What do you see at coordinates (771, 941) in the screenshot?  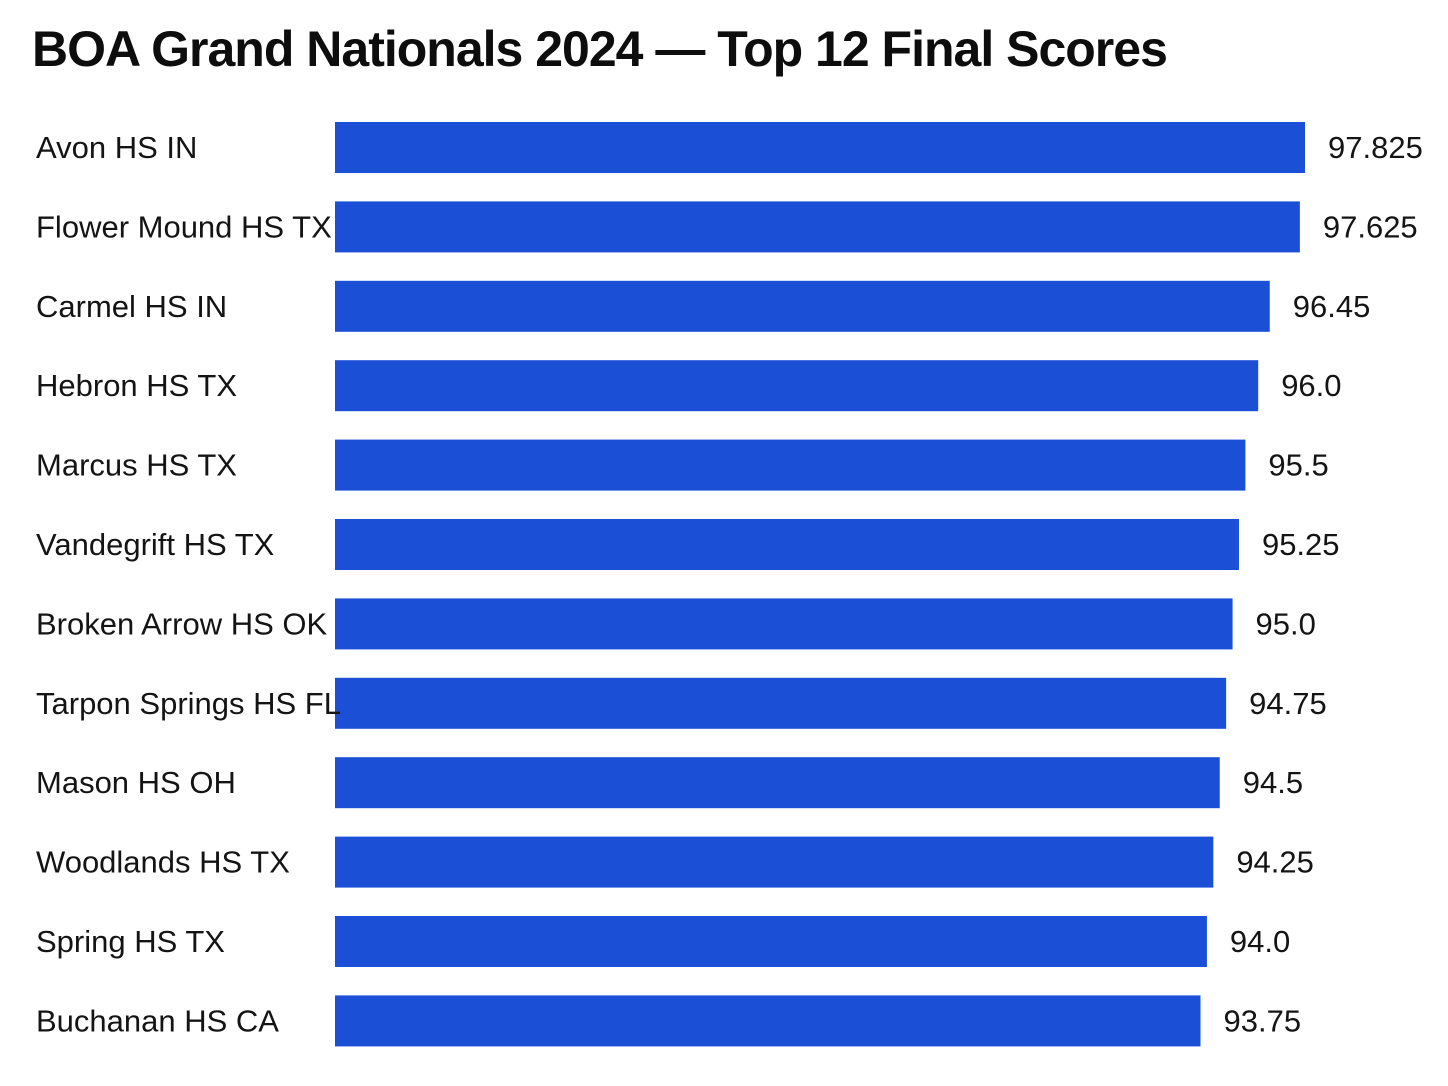 I see `bar-spring-hs-tx` at bounding box center [771, 941].